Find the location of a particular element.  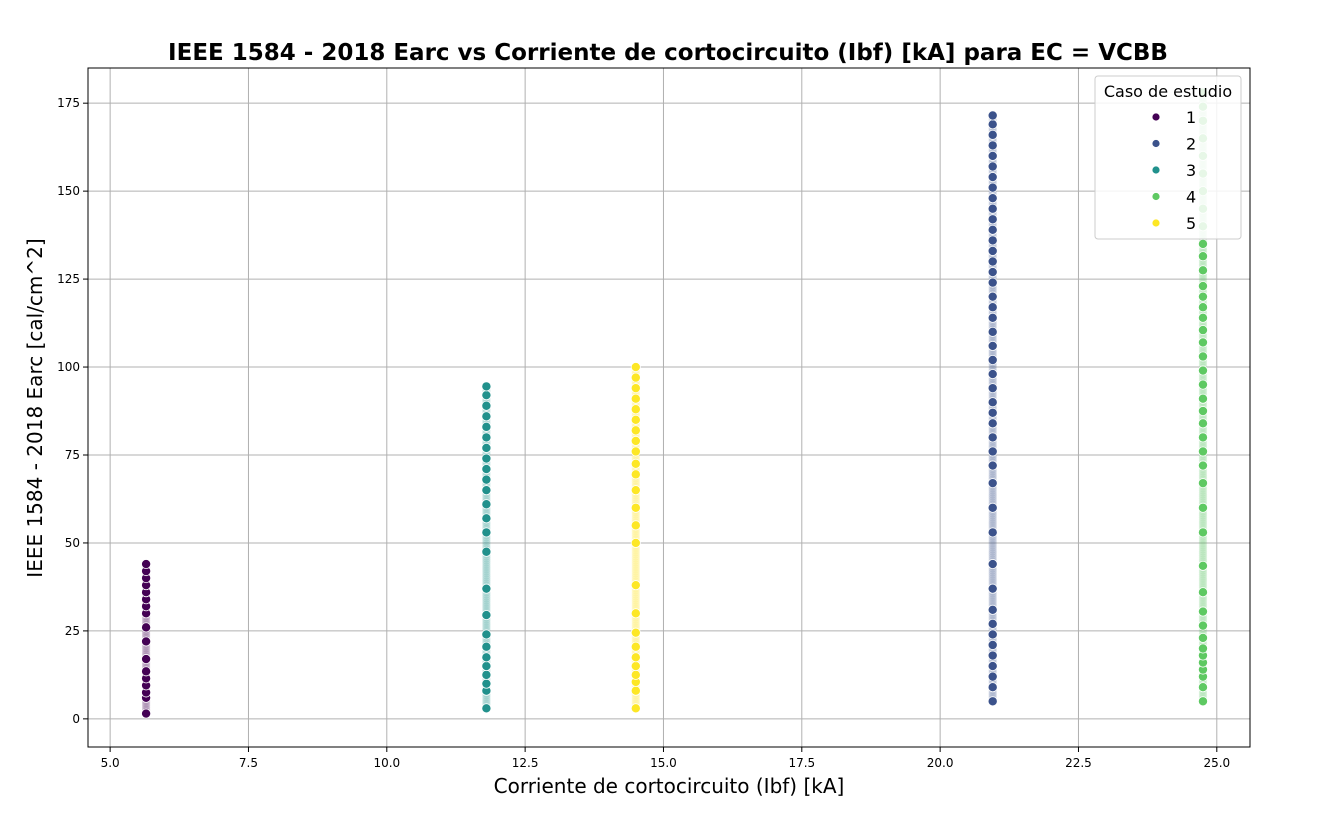

legend-title: Caso de estudio is located at coordinates (1168, 91).